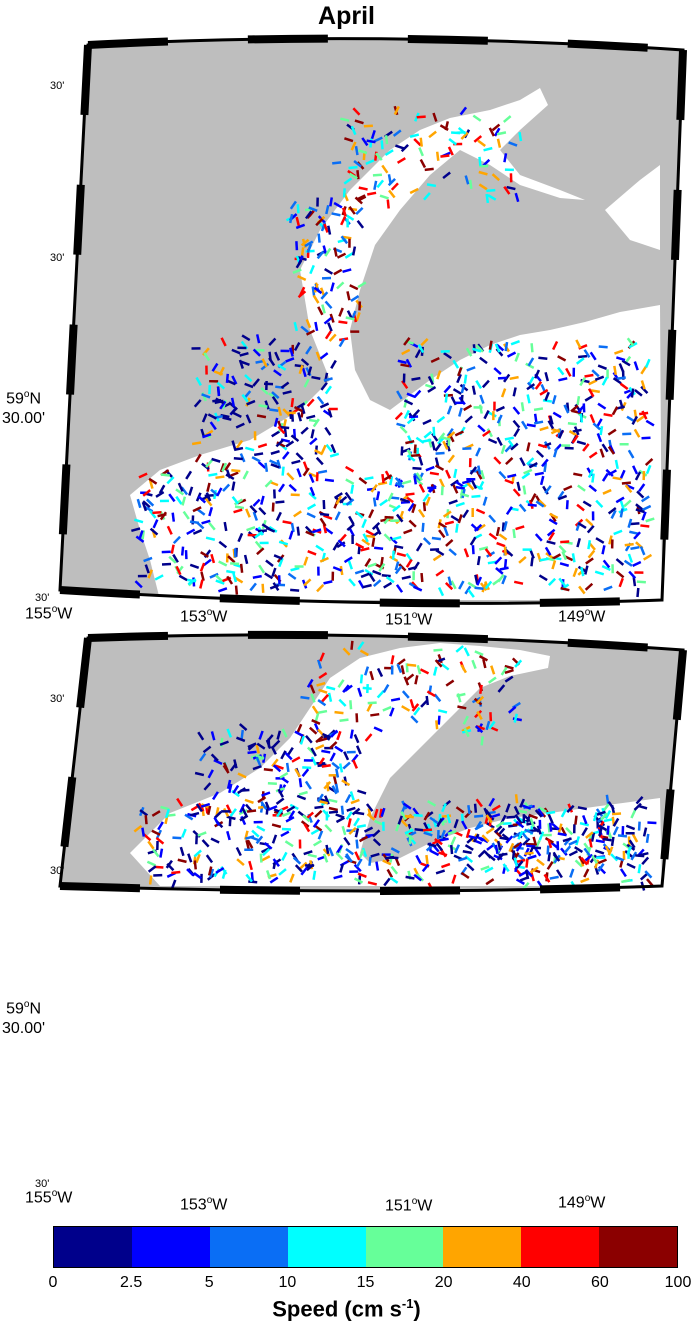 This screenshot has width=693, height=1325. Describe the element at coordinates (57, 86) in the screenshot. I see `lat-minor-label: 30'` at that location.